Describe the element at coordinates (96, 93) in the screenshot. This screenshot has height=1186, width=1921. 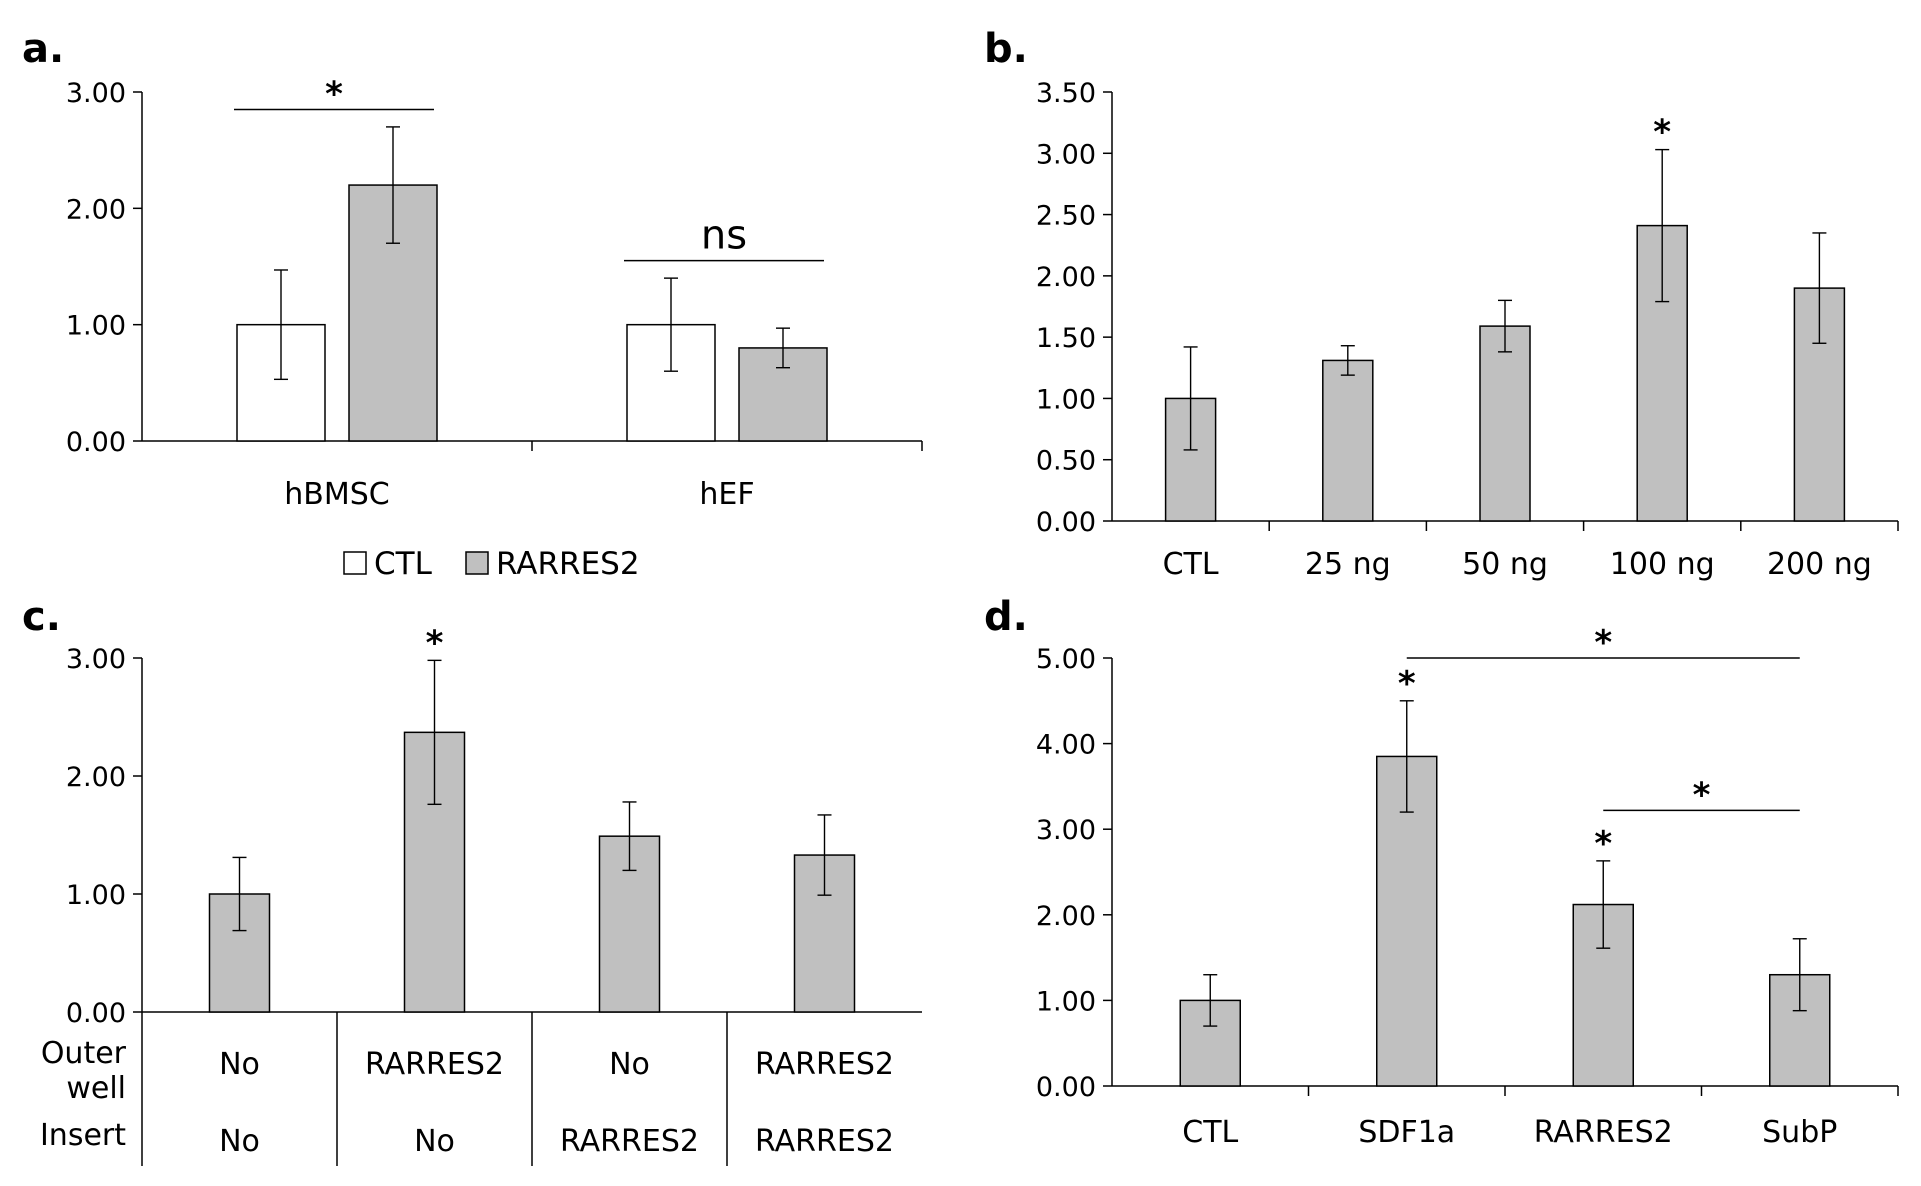
I see `a-y-tick-label: 3.00` at that location.